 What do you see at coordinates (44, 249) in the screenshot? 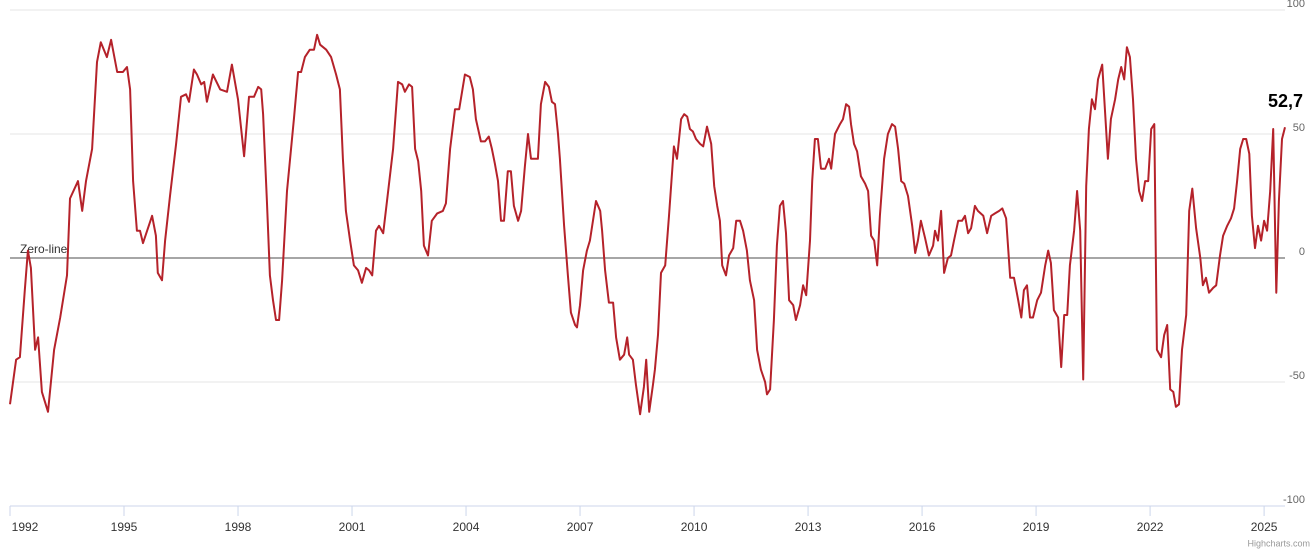
I see `zero-line-label: Zero-line` at bounding box center [44, 249].